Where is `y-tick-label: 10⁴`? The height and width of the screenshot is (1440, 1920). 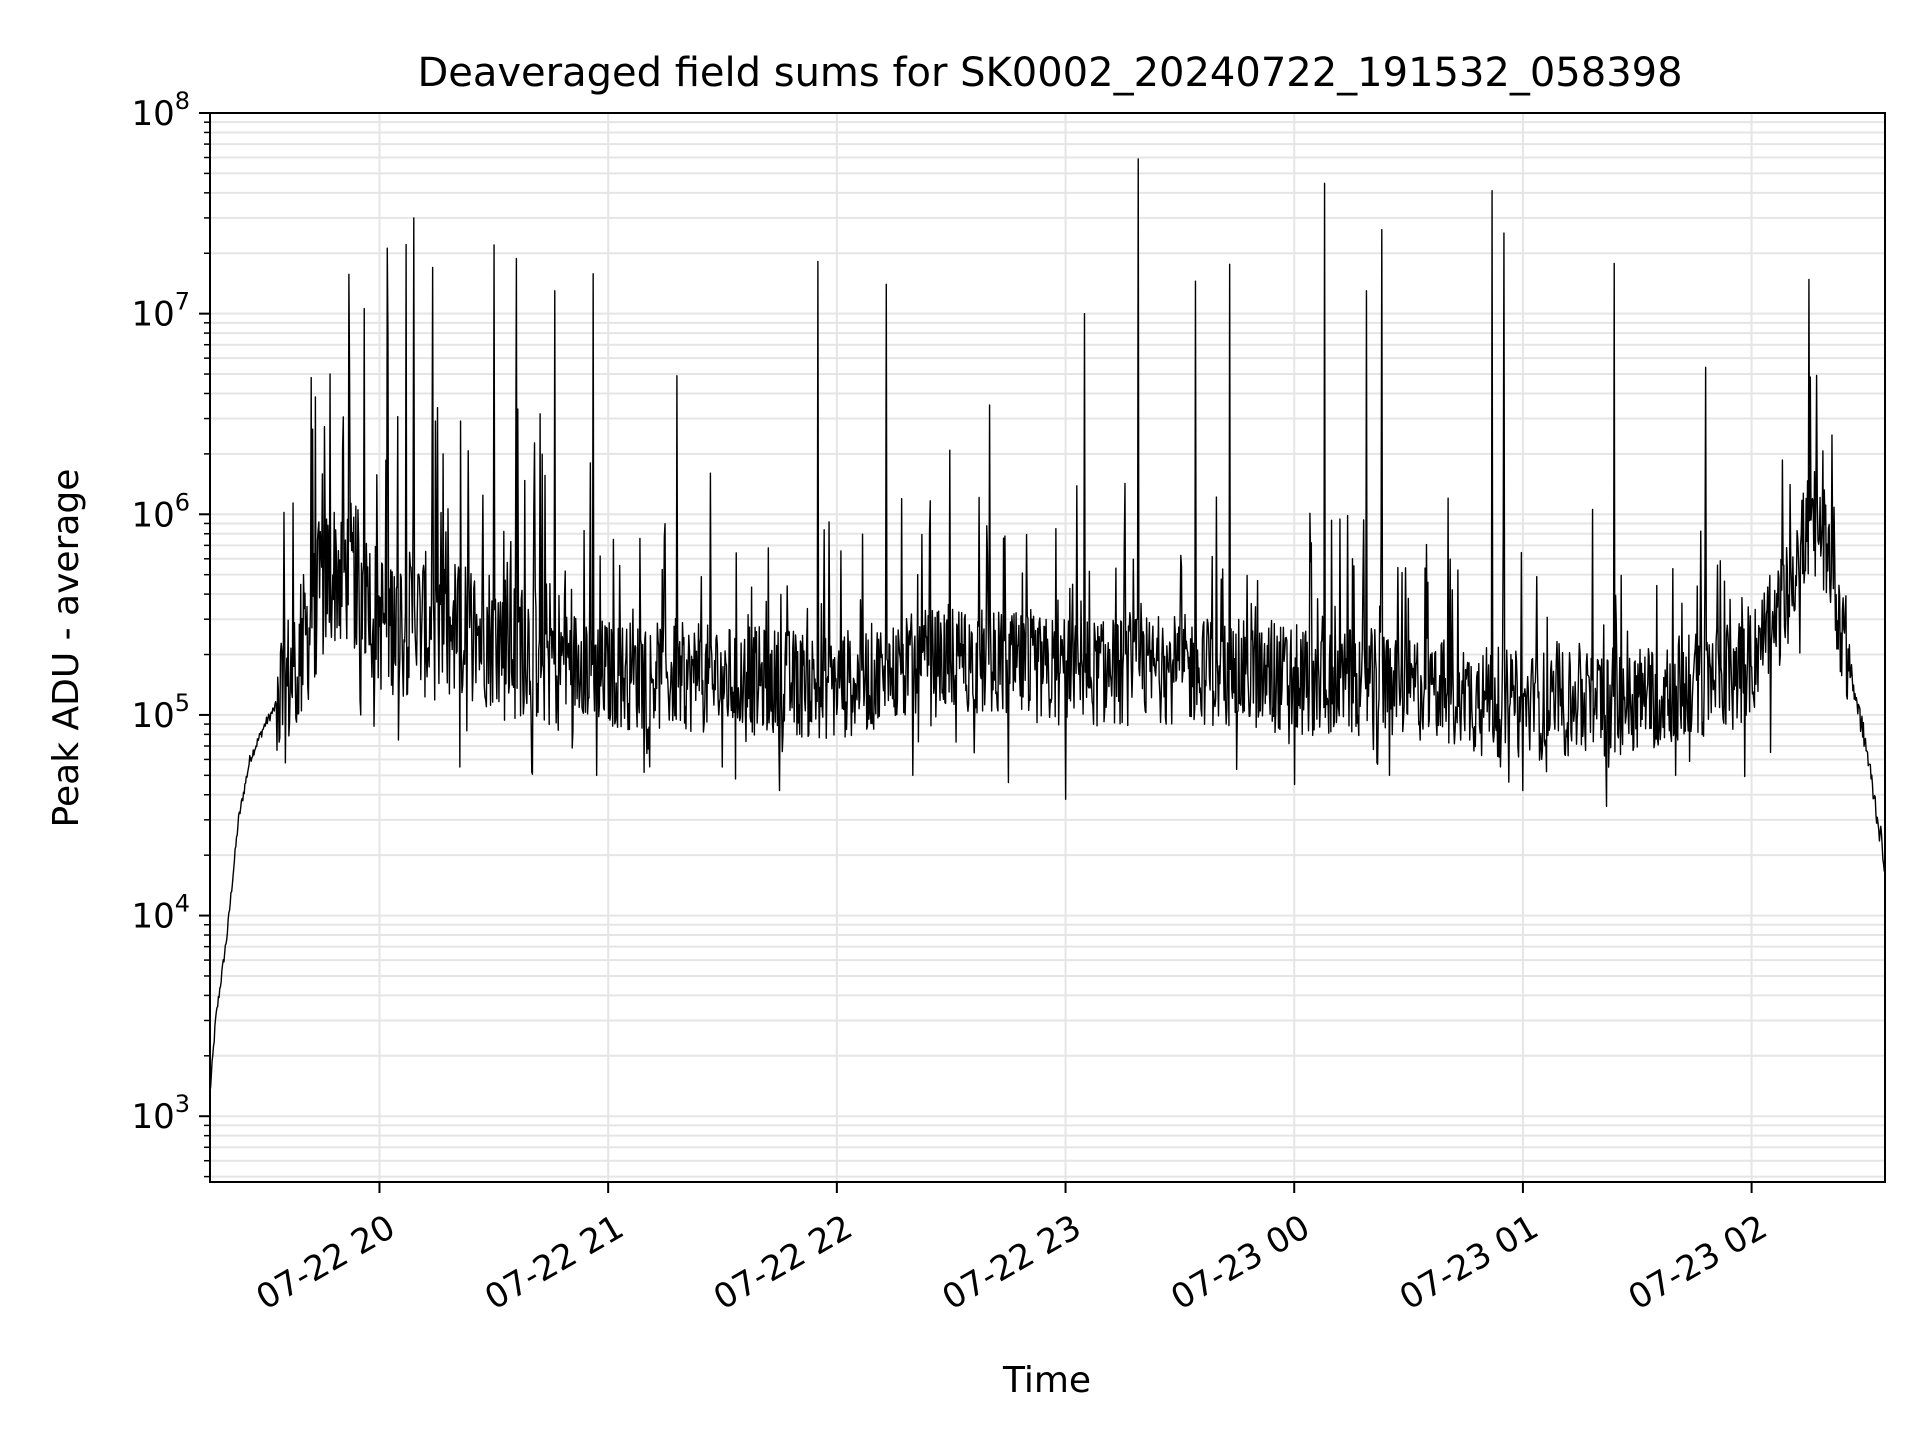
y-tick-label: 10⁴ is located at coordinates (160, 913).